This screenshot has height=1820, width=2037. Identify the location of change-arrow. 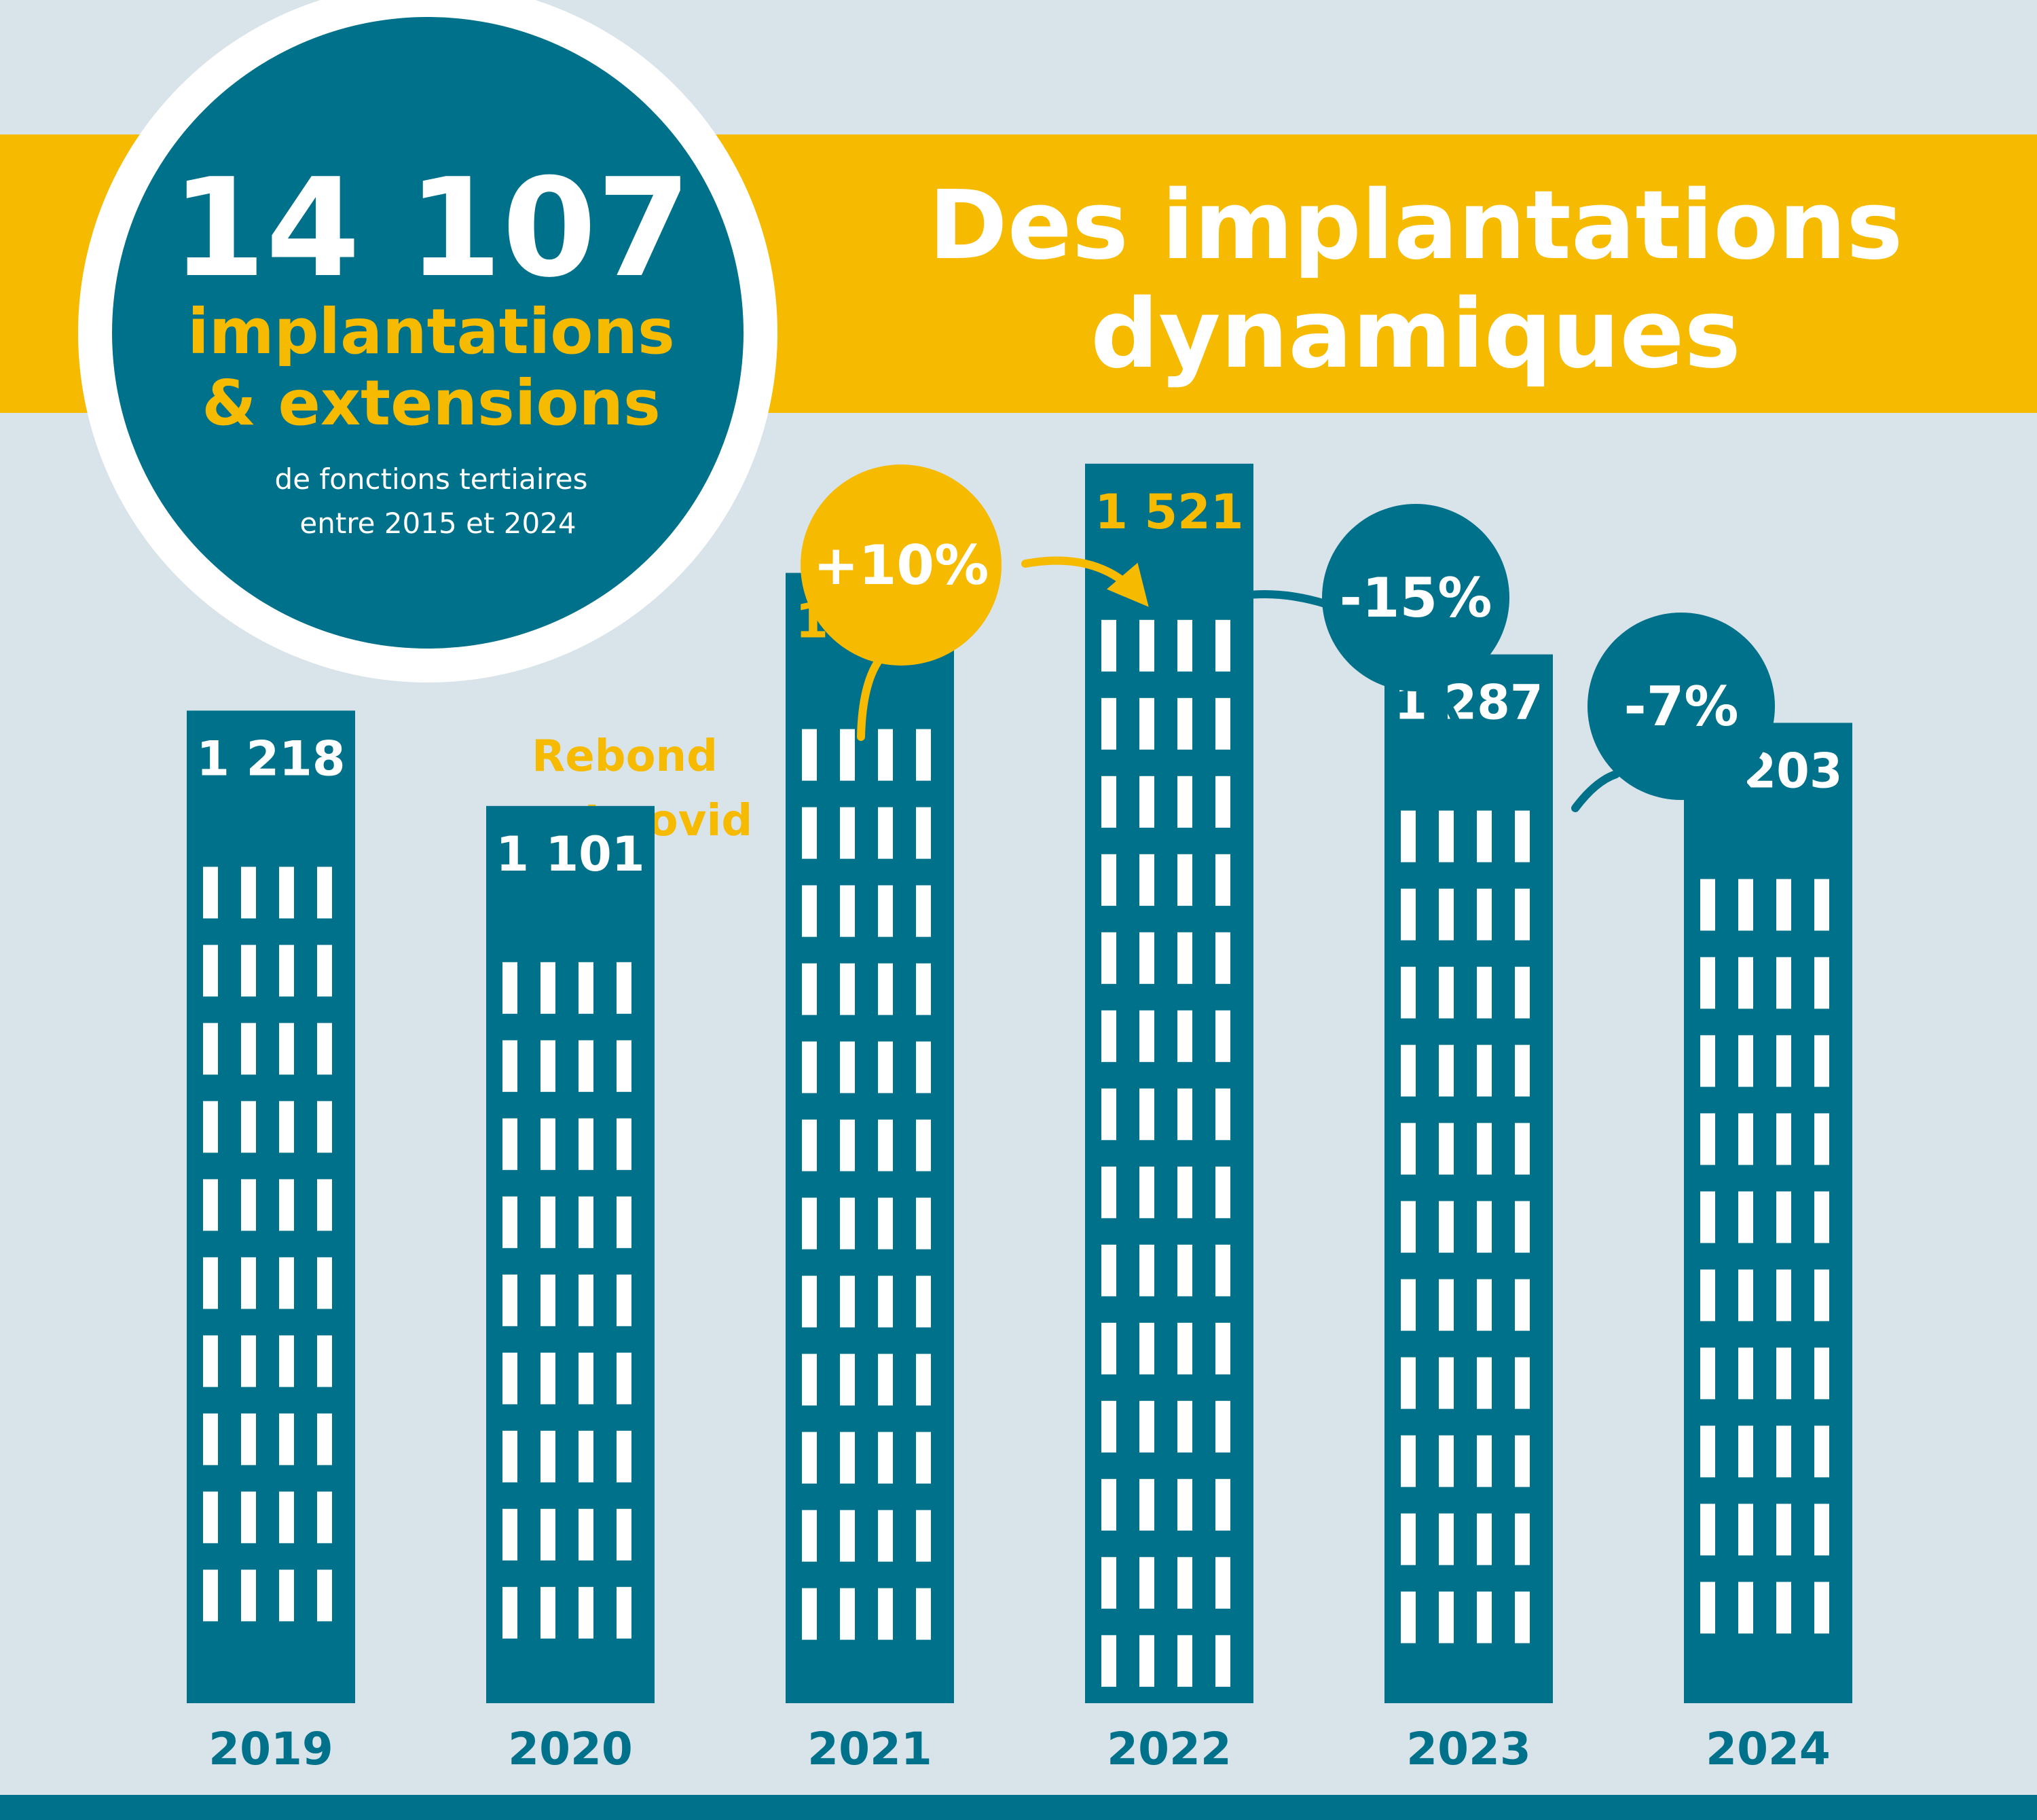
(1267, 599).